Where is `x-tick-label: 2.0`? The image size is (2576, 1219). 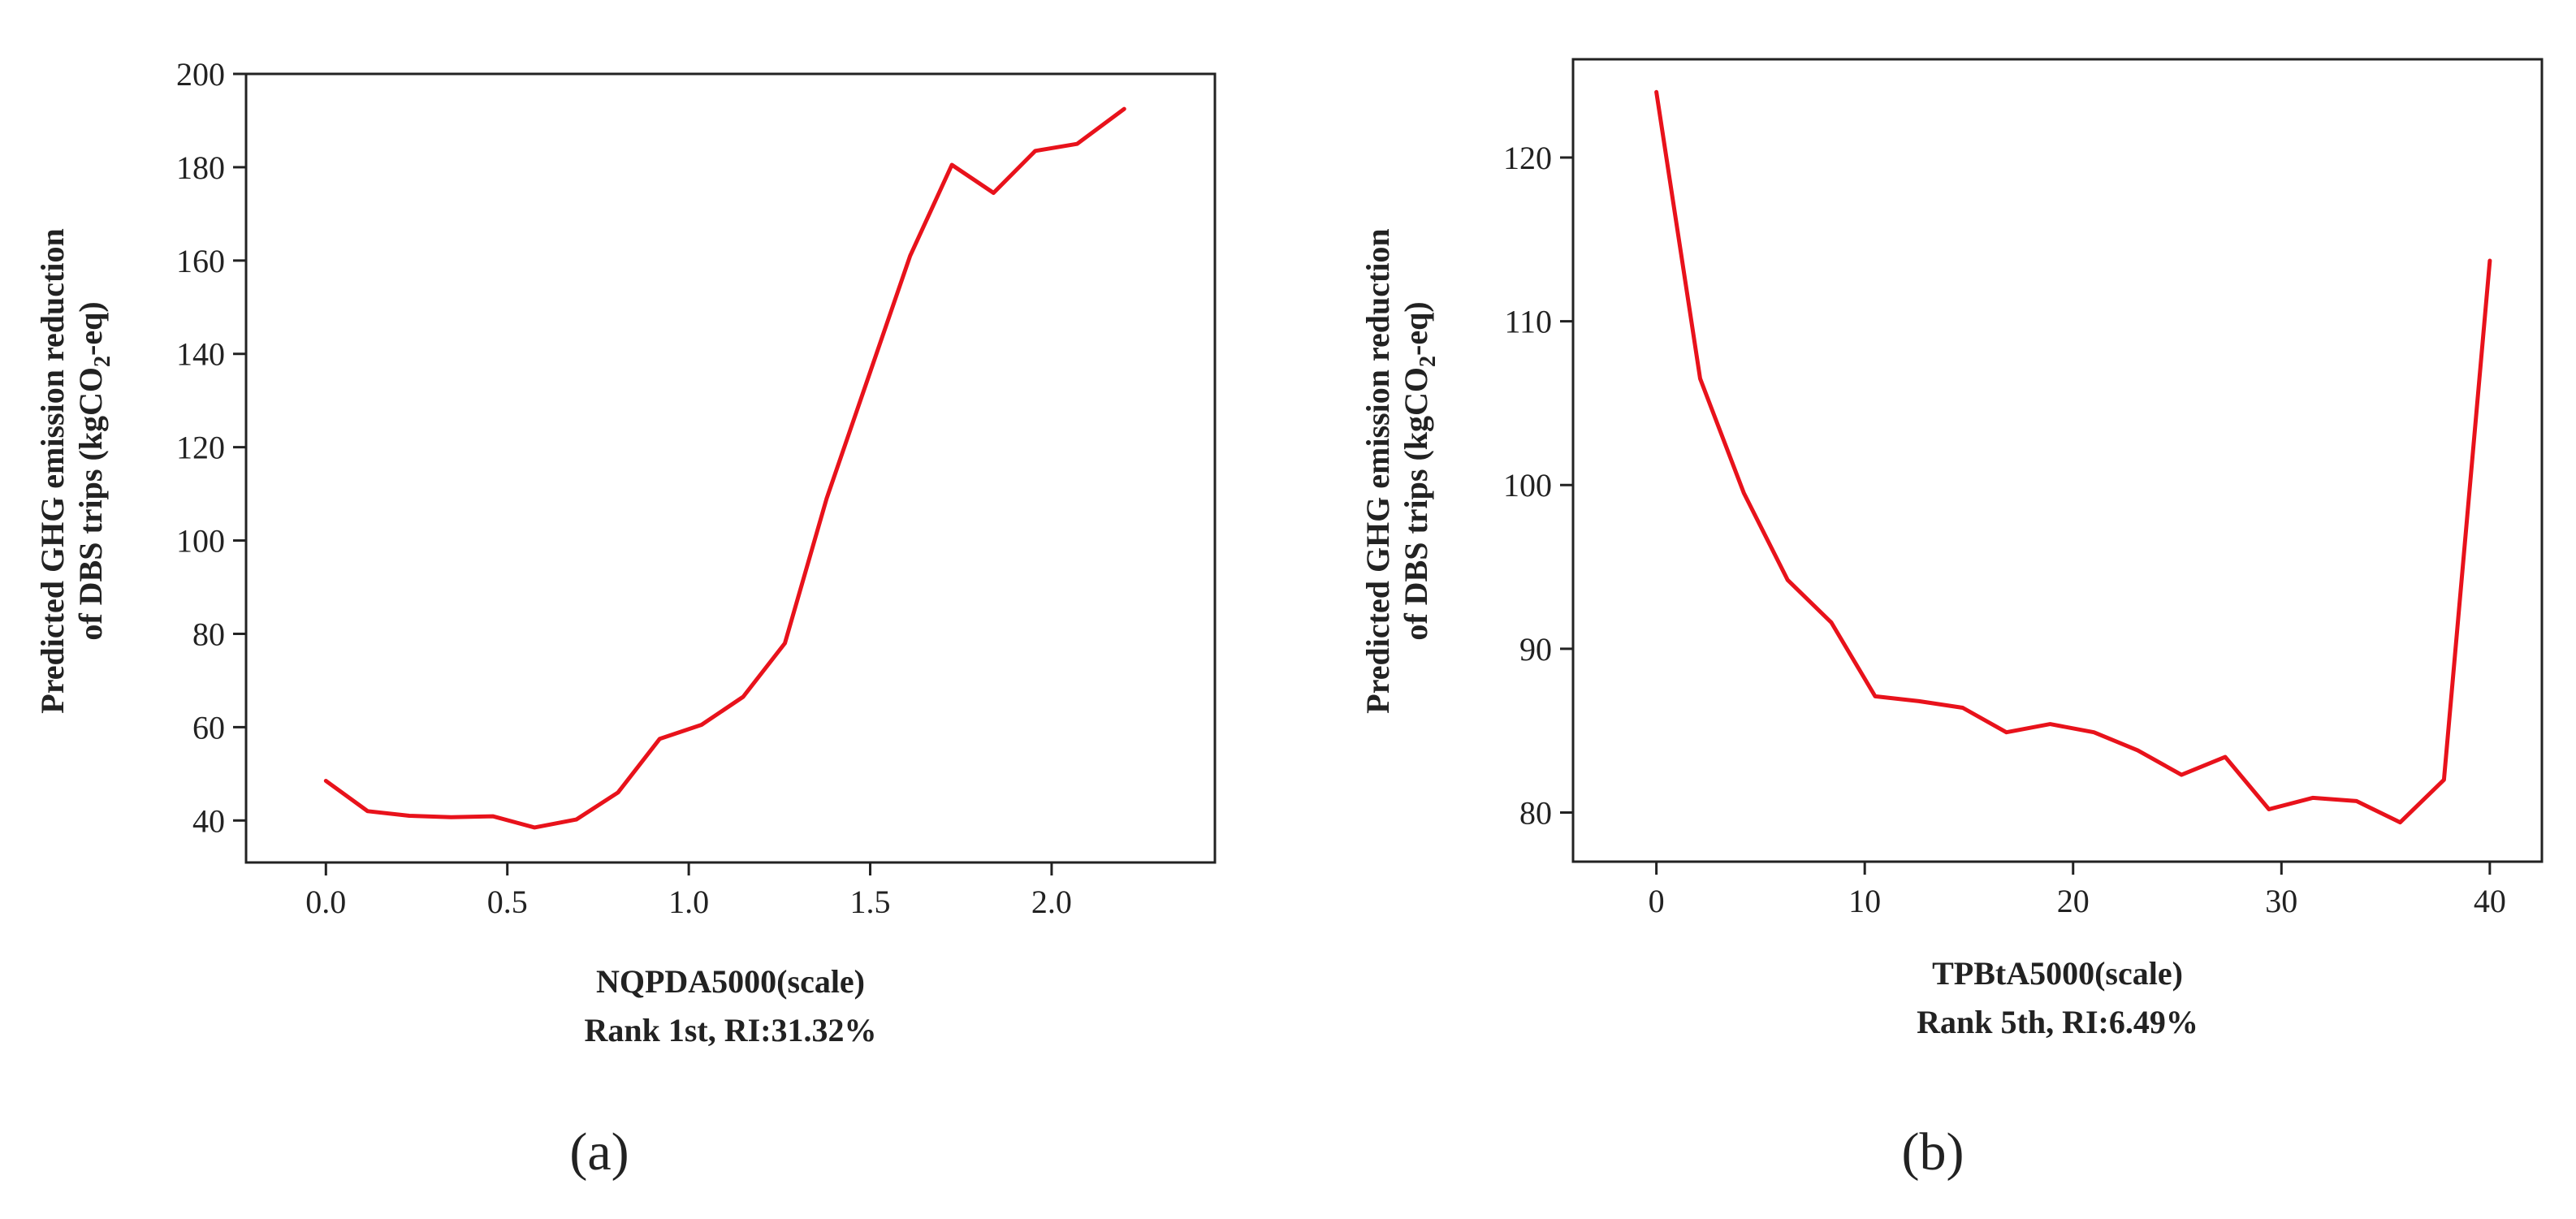 x-tick-label: 2.0 is located at coordinates (1052, 902).